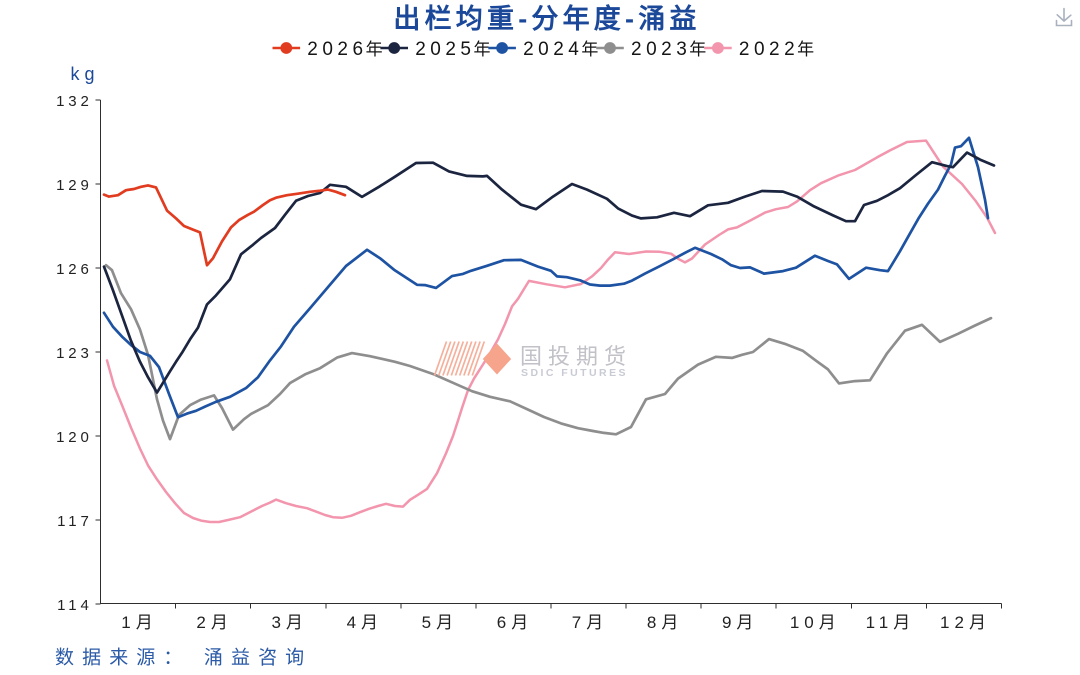  I want to click on svg-text: 2023年, so click(671, 49).